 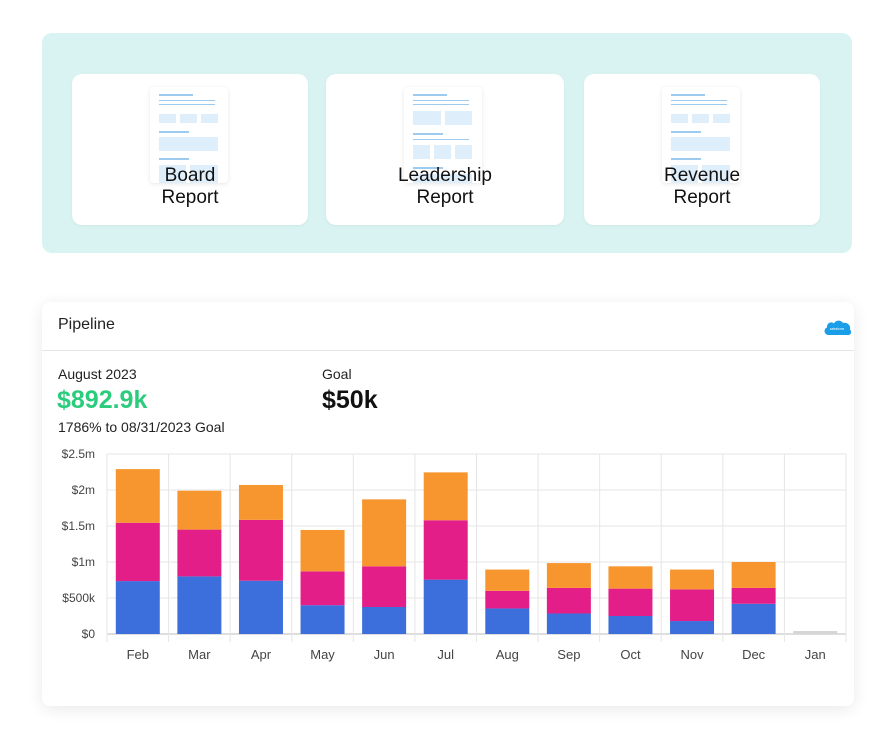 I want to click on report-label: Revenue Report, so click(x=702, y=187).